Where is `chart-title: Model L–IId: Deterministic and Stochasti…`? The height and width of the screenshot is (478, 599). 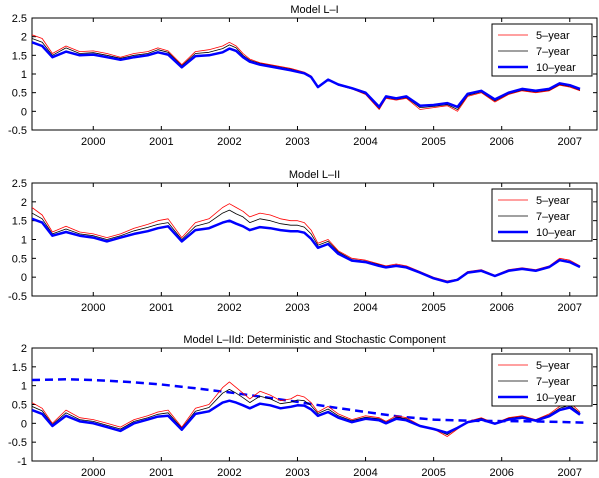
chart-title: Model L–IId: Deterministic and Stochasti… is located at coordinates (314, 340).